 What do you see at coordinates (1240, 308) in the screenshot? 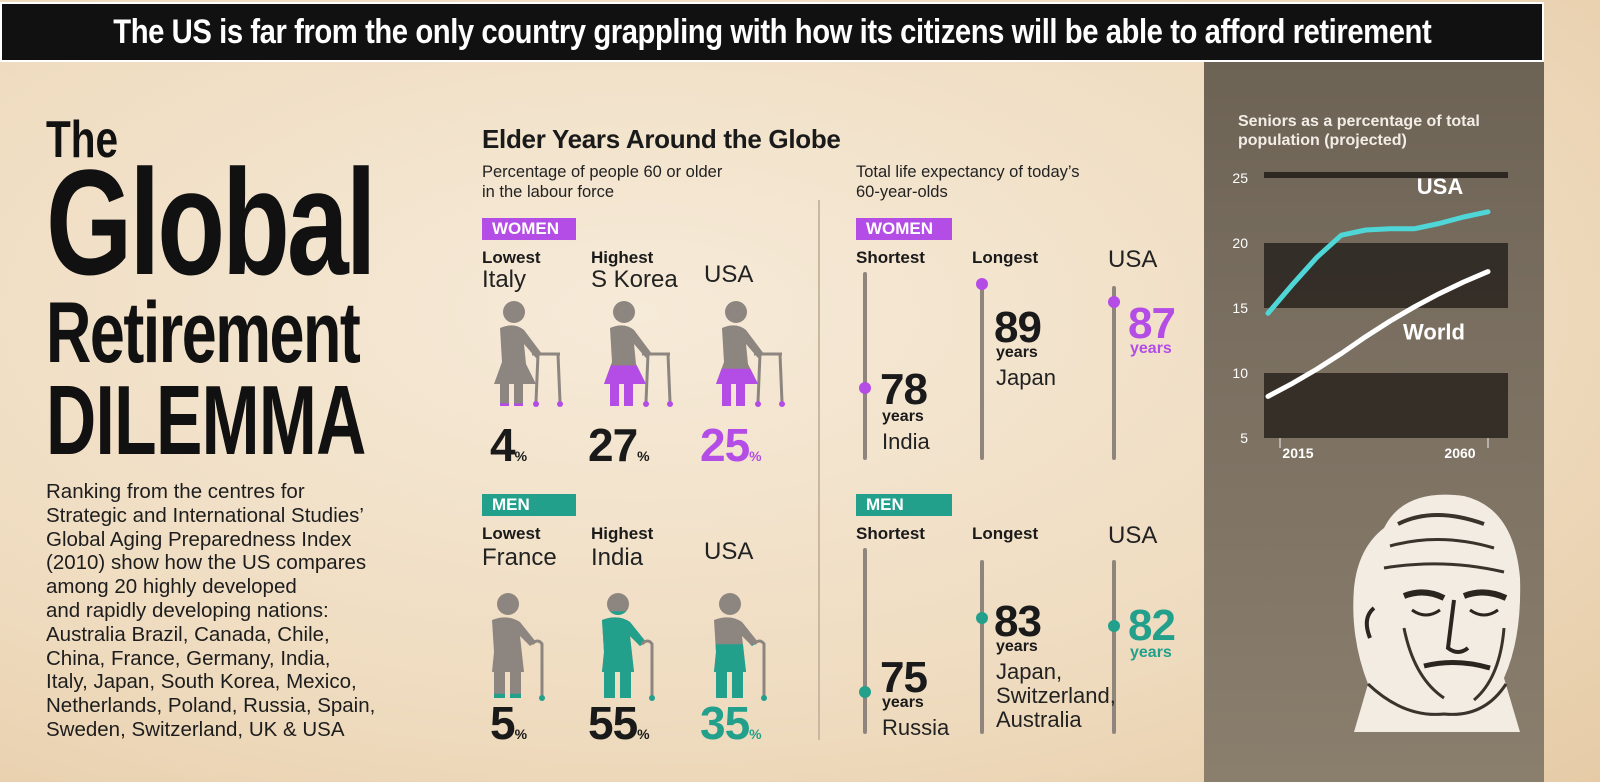
I see `y-tick-label: 15` at bounding box center [1240, 308].